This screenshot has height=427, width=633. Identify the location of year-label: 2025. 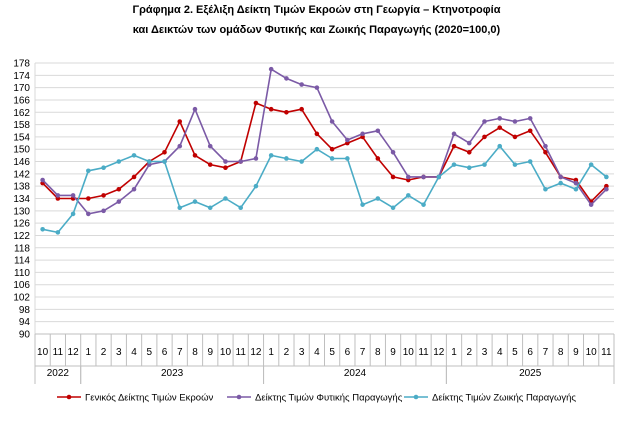
(530, 373).